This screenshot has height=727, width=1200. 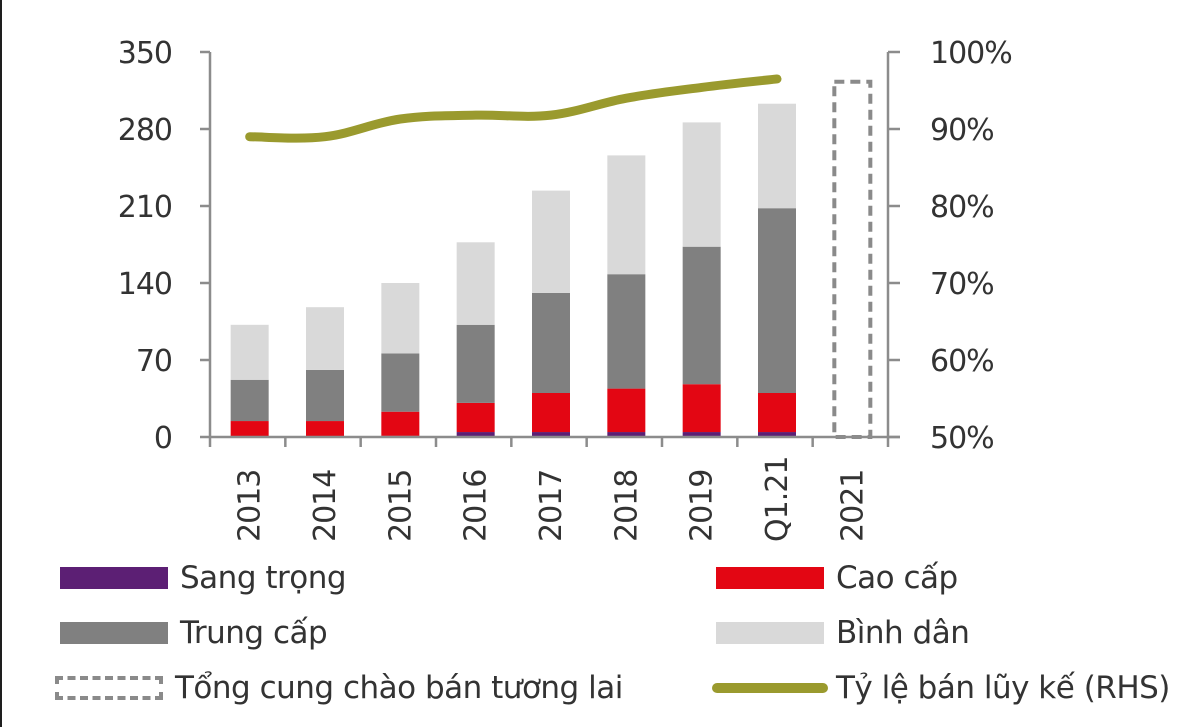 I want to click on right-axis-tick-label: 50%, so click(x=962, y=438).